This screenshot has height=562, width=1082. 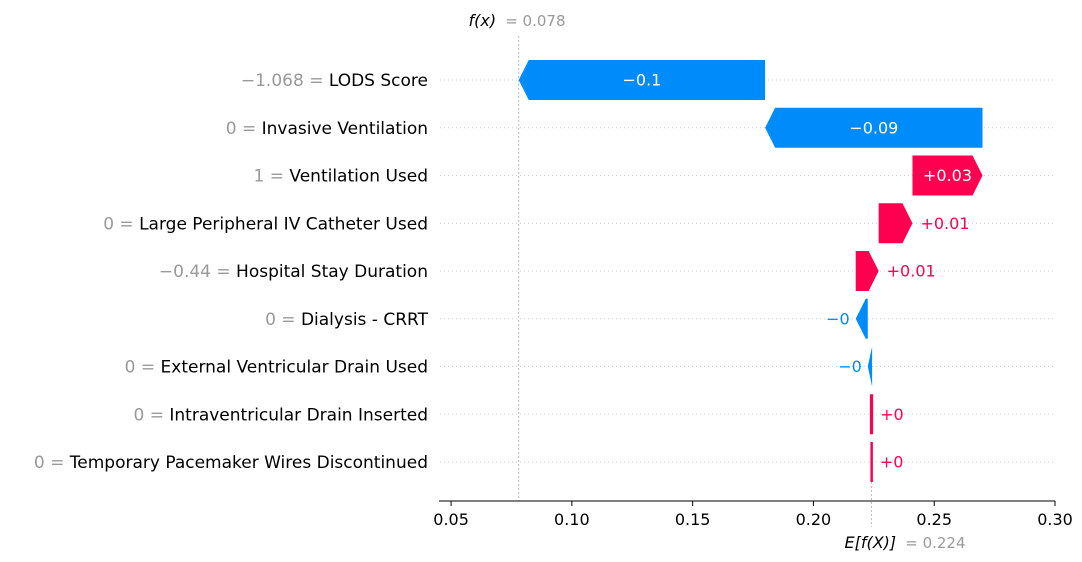 I want to click on x-tick-label: 0.20, so click(x=814, y=519).